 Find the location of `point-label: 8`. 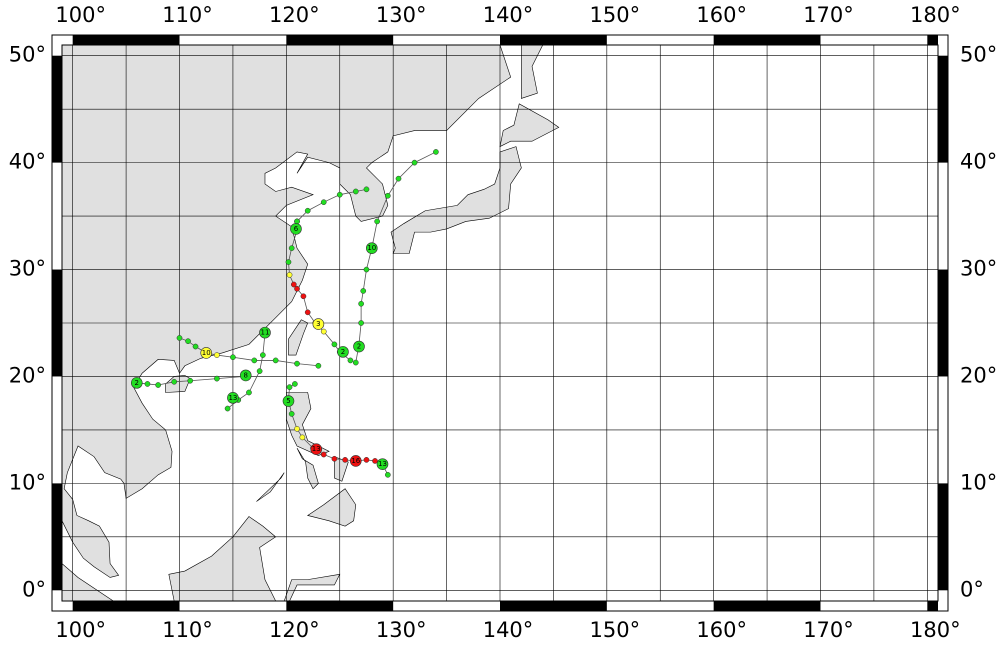

point-label: 8 is located at coordinates (246, 375).